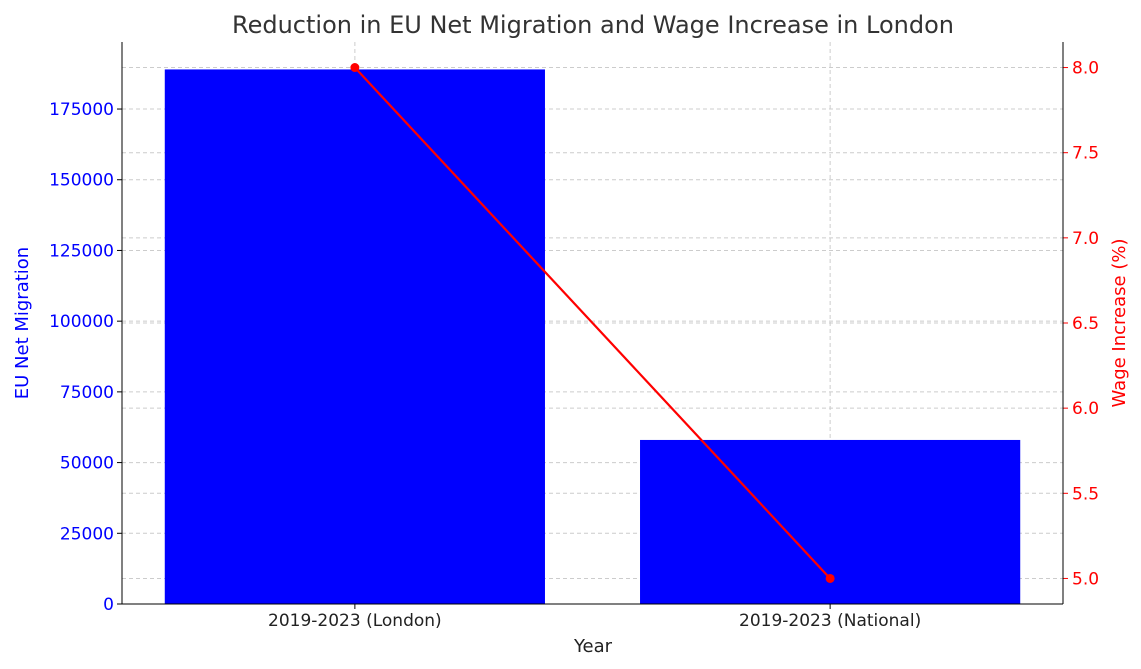  I want to click on right-tick-label: 5.0, so click(1085, 579).